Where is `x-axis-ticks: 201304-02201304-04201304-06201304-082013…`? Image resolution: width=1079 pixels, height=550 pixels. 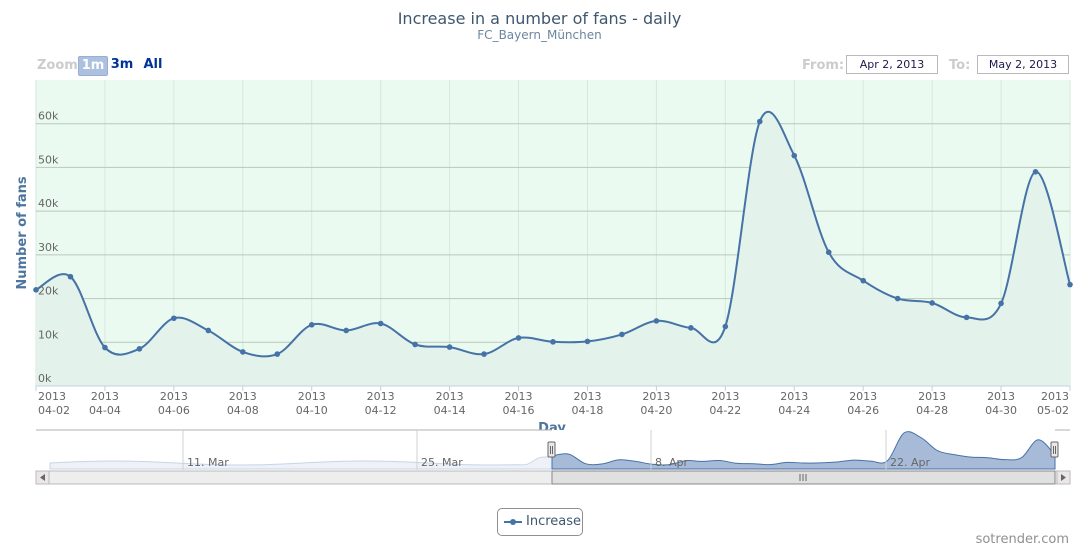 x-axis-ticks: 201304-02201304-04201304-06201304-082013… is located at coordinates (553, 401).